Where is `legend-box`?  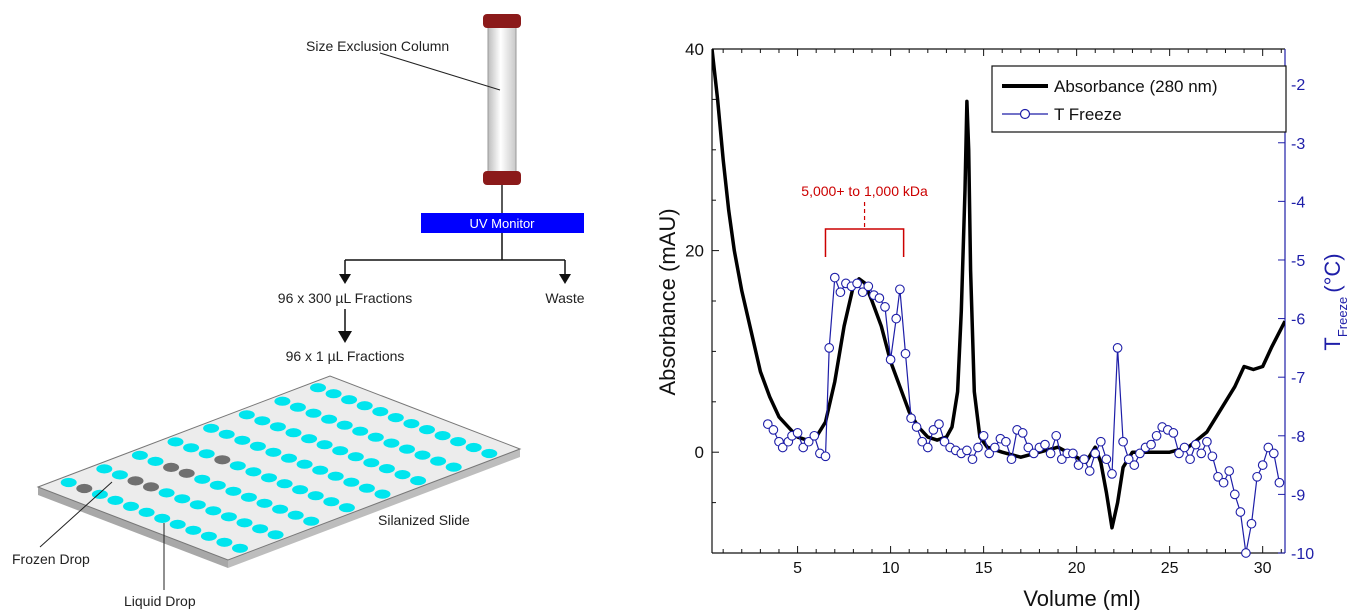
legend-box is located at coordinates (1139, 99).